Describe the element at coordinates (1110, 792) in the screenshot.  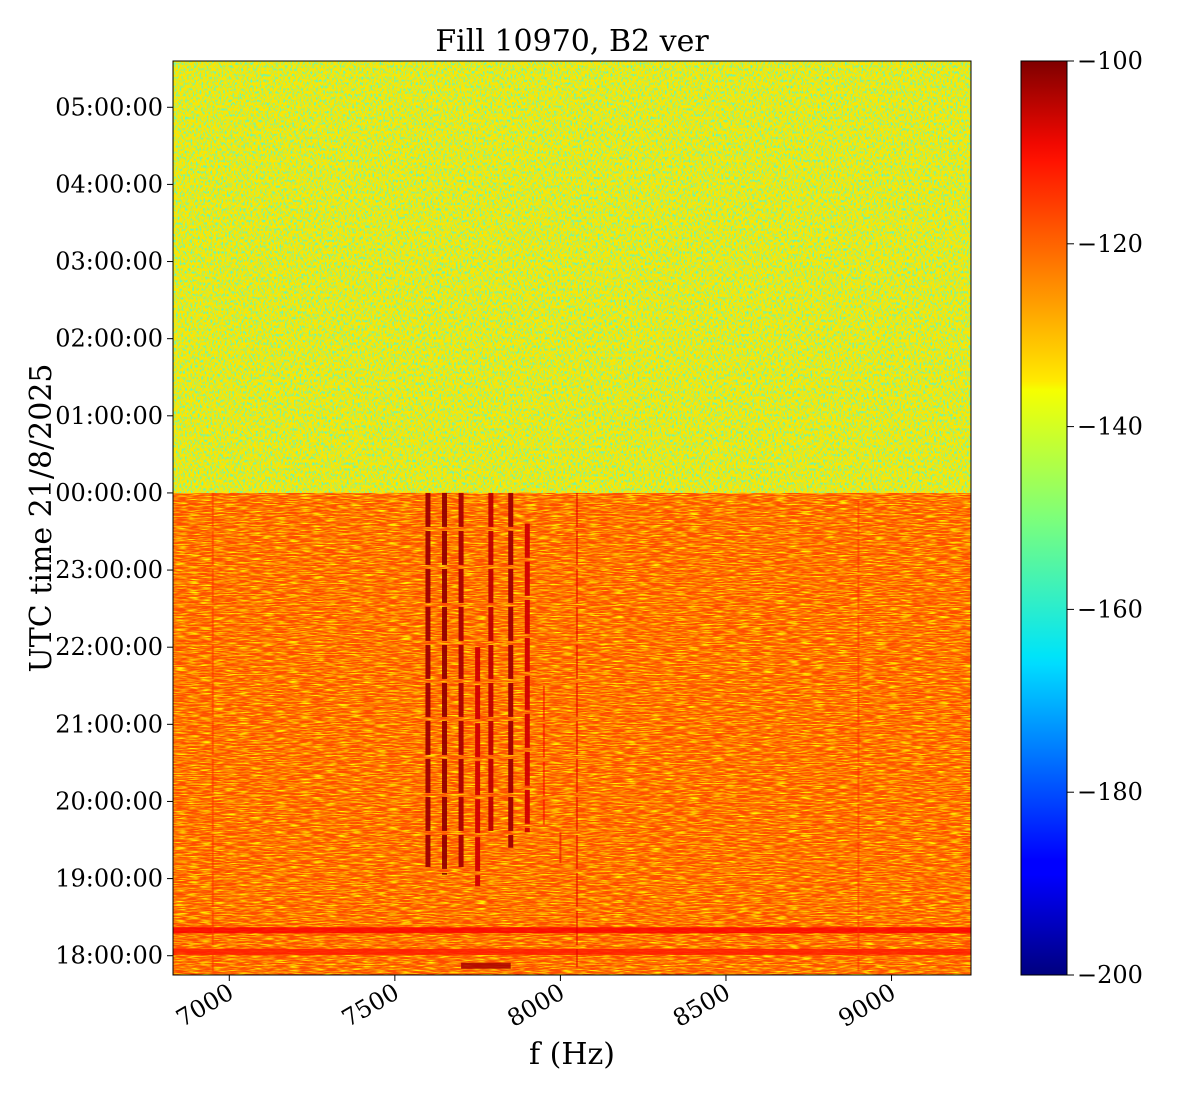
I see `colorbar-tick-label-4: −180` at that location.